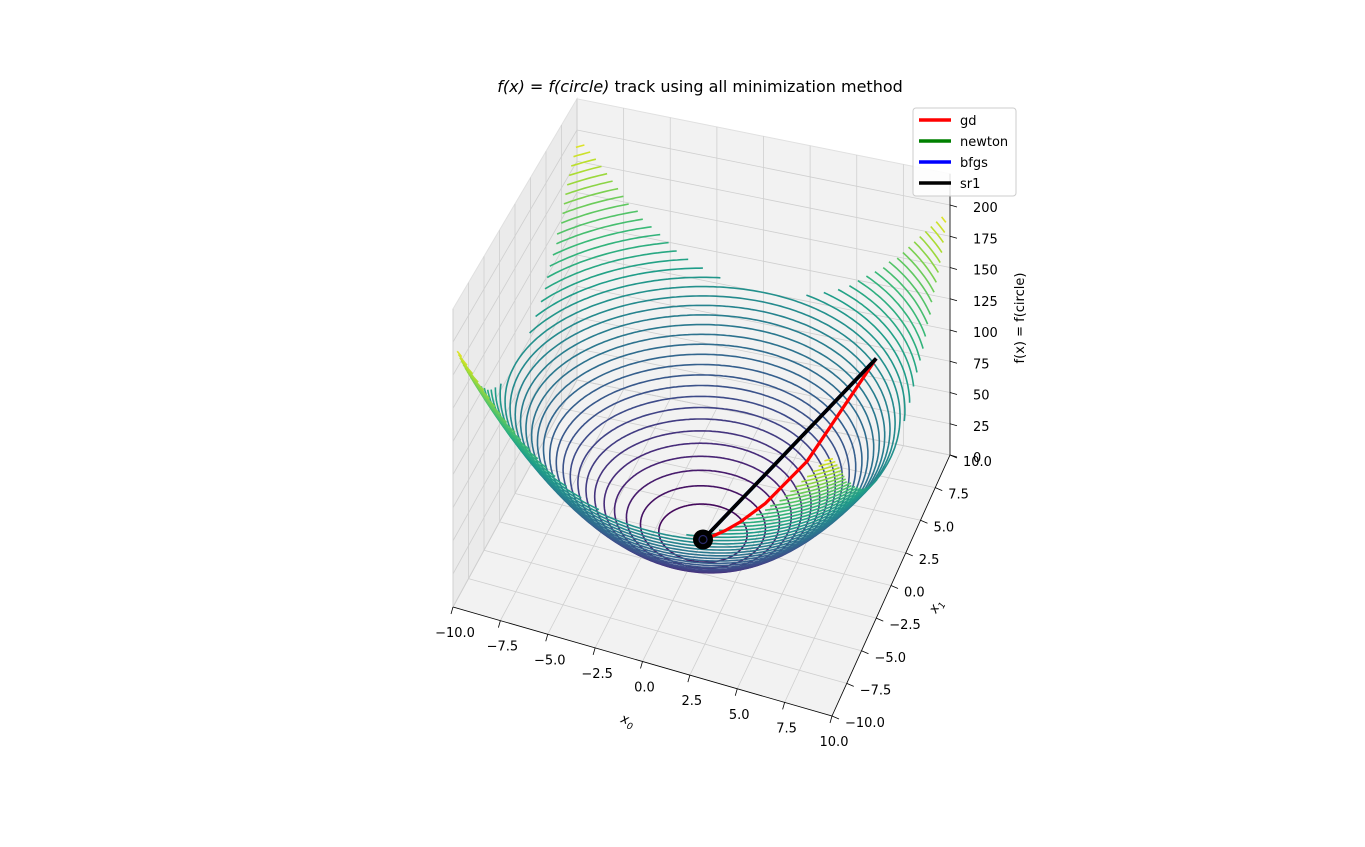 This screenshot has height=847, width=1365. Describe the element at coordinates (985, 333) in the screenshot. I see `z-tick-label: 100` at that location.